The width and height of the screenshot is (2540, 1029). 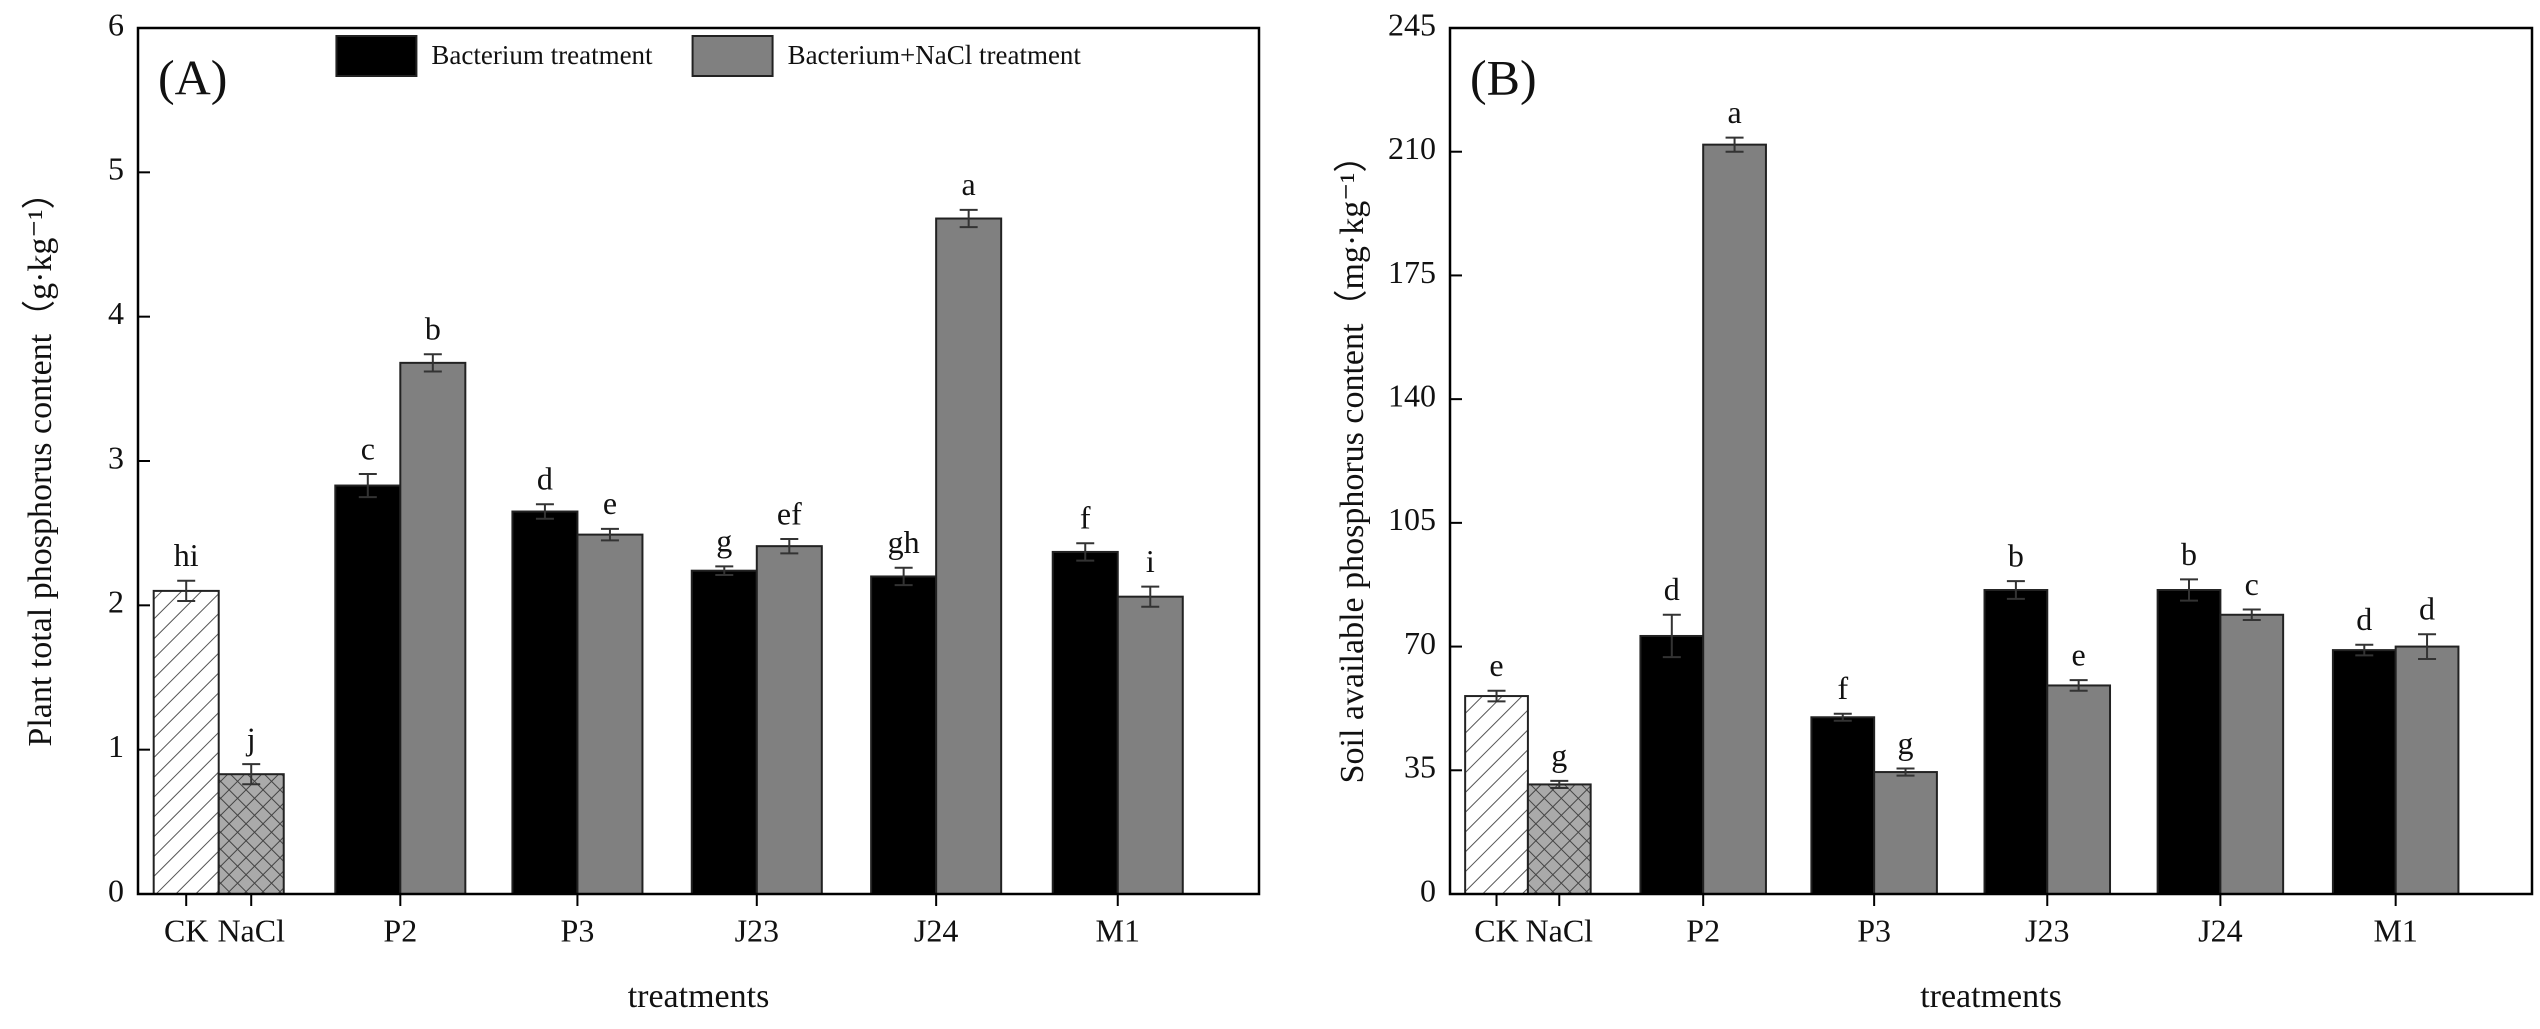 What do you see at coordinates (40, 460) in the screenshot?
I see `y-axis-title: Plant total phosphorus content（g·kg⁻¹）` at bounding box center [40, 460].